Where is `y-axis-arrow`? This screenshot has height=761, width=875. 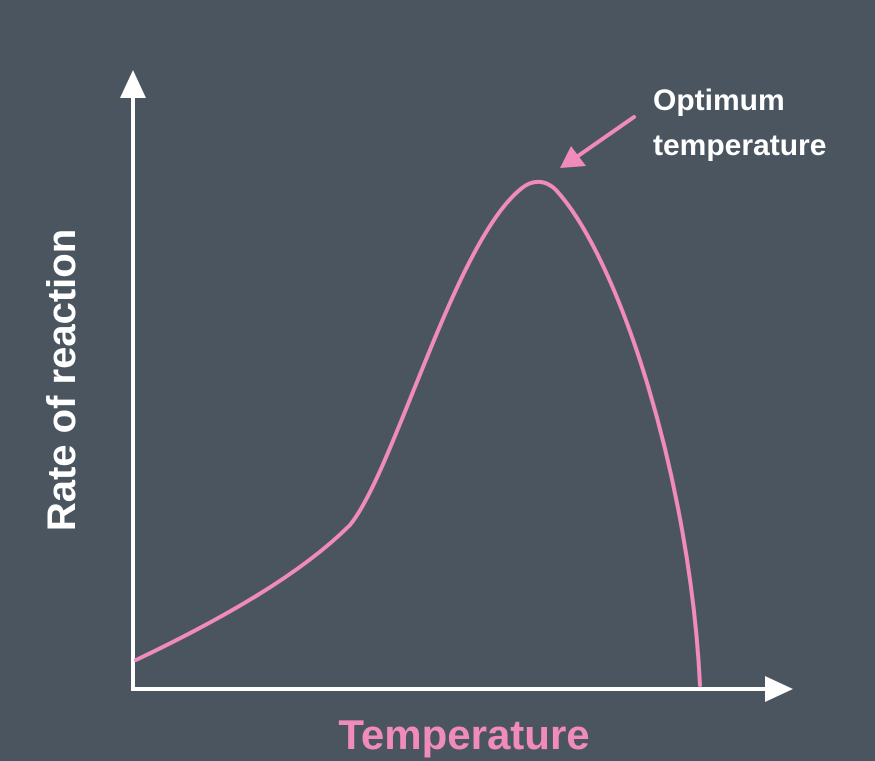
y-axis-arrow is located at coordinates (133, 84).